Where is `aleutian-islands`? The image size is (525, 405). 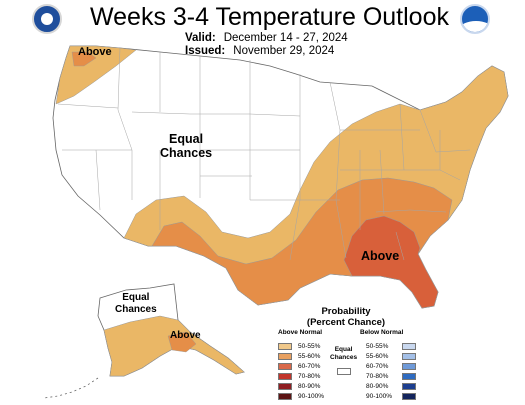
aleutian-islands is located at coordinates (71, 388).